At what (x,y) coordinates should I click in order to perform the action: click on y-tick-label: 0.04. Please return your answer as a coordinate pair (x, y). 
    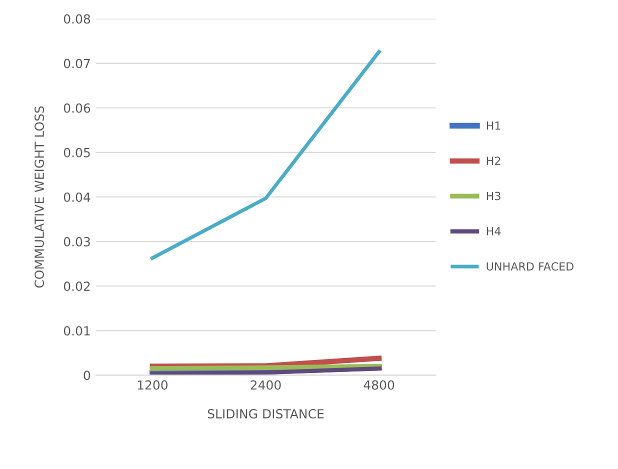
    Looking at the image, I should click on (77, 197).